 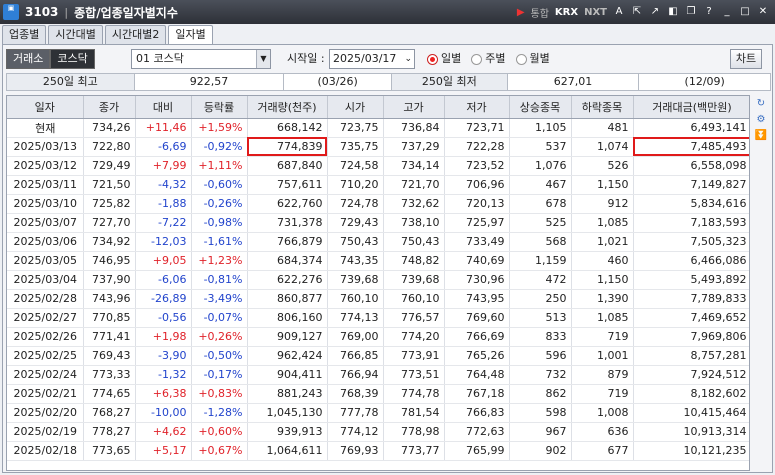 I want to click on column-header: 대비, so click(x=163, y=107).